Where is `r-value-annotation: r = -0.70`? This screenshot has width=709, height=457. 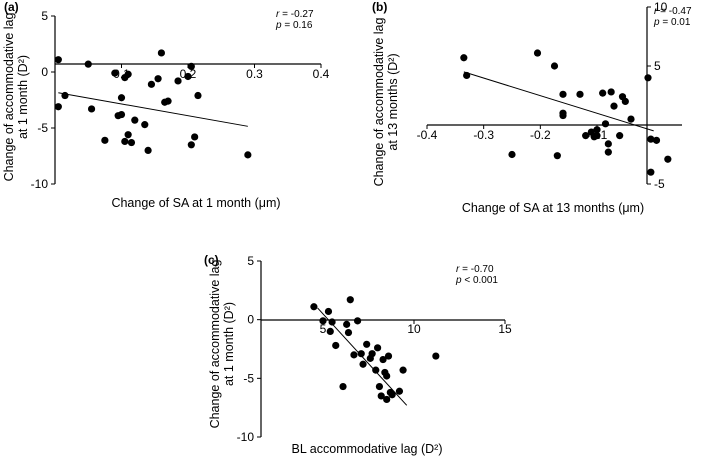
r-value-annotation: r = -0.70 is located at coordinates (475, 269).